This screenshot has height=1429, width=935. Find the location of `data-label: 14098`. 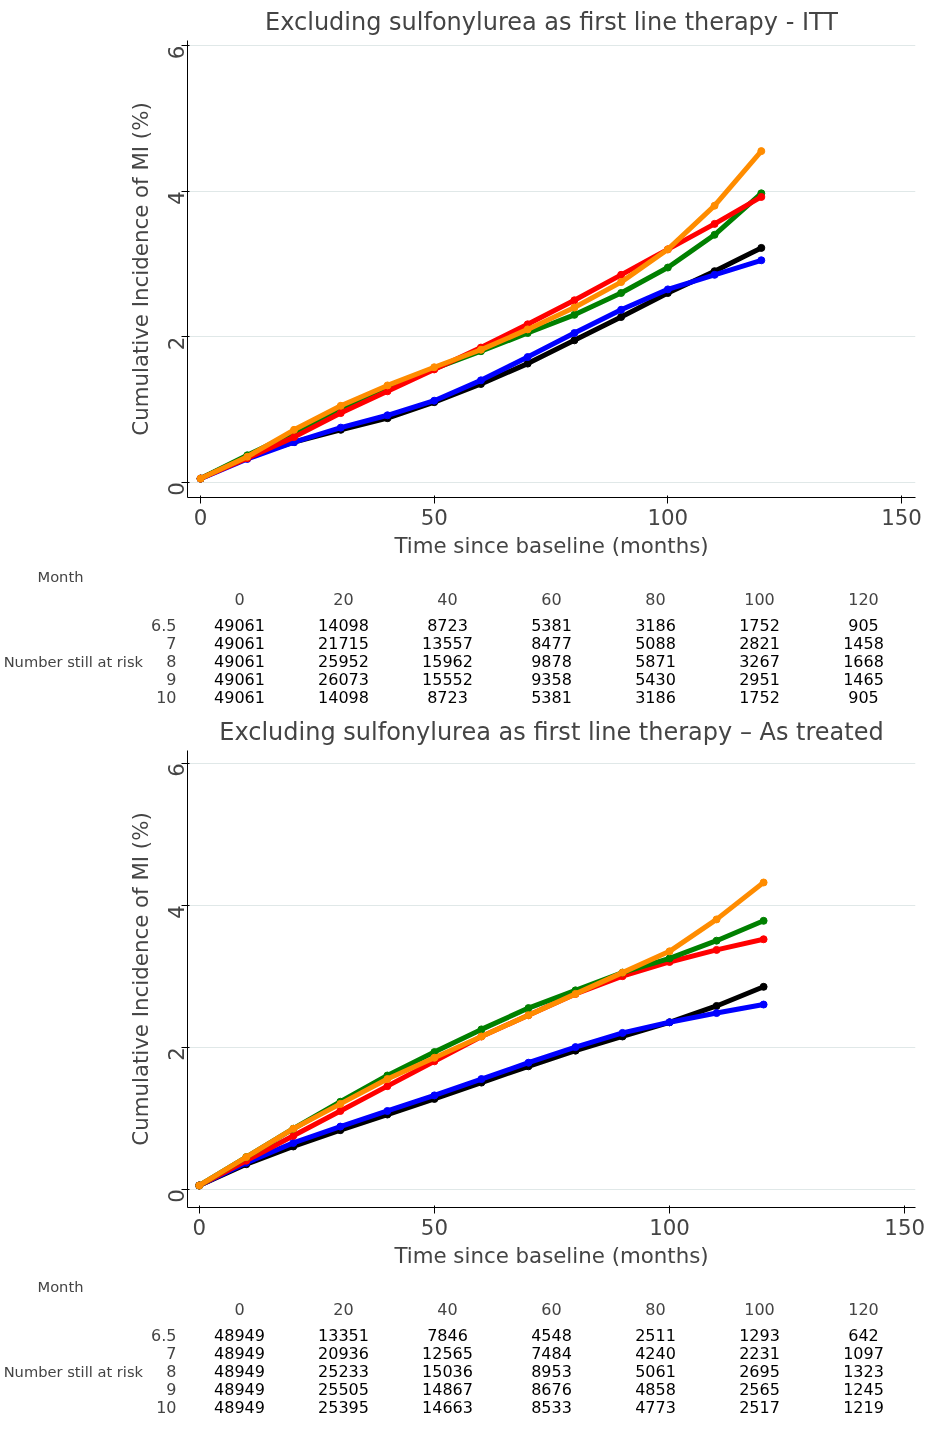

data-label: 14098 is located at coordinates (343, 625).